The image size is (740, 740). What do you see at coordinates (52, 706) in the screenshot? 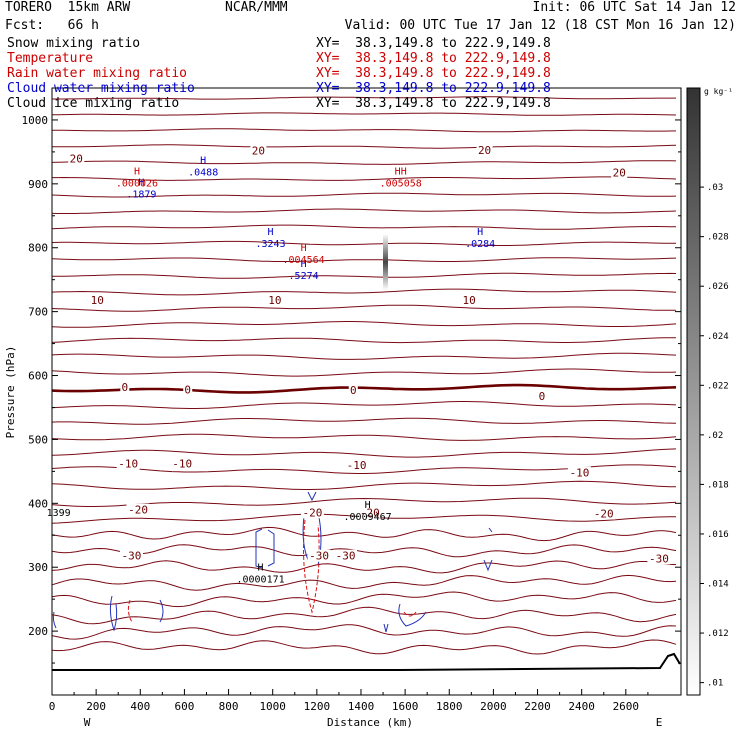
I see `x-tick-label: 0` at bounding box center [52, 706].